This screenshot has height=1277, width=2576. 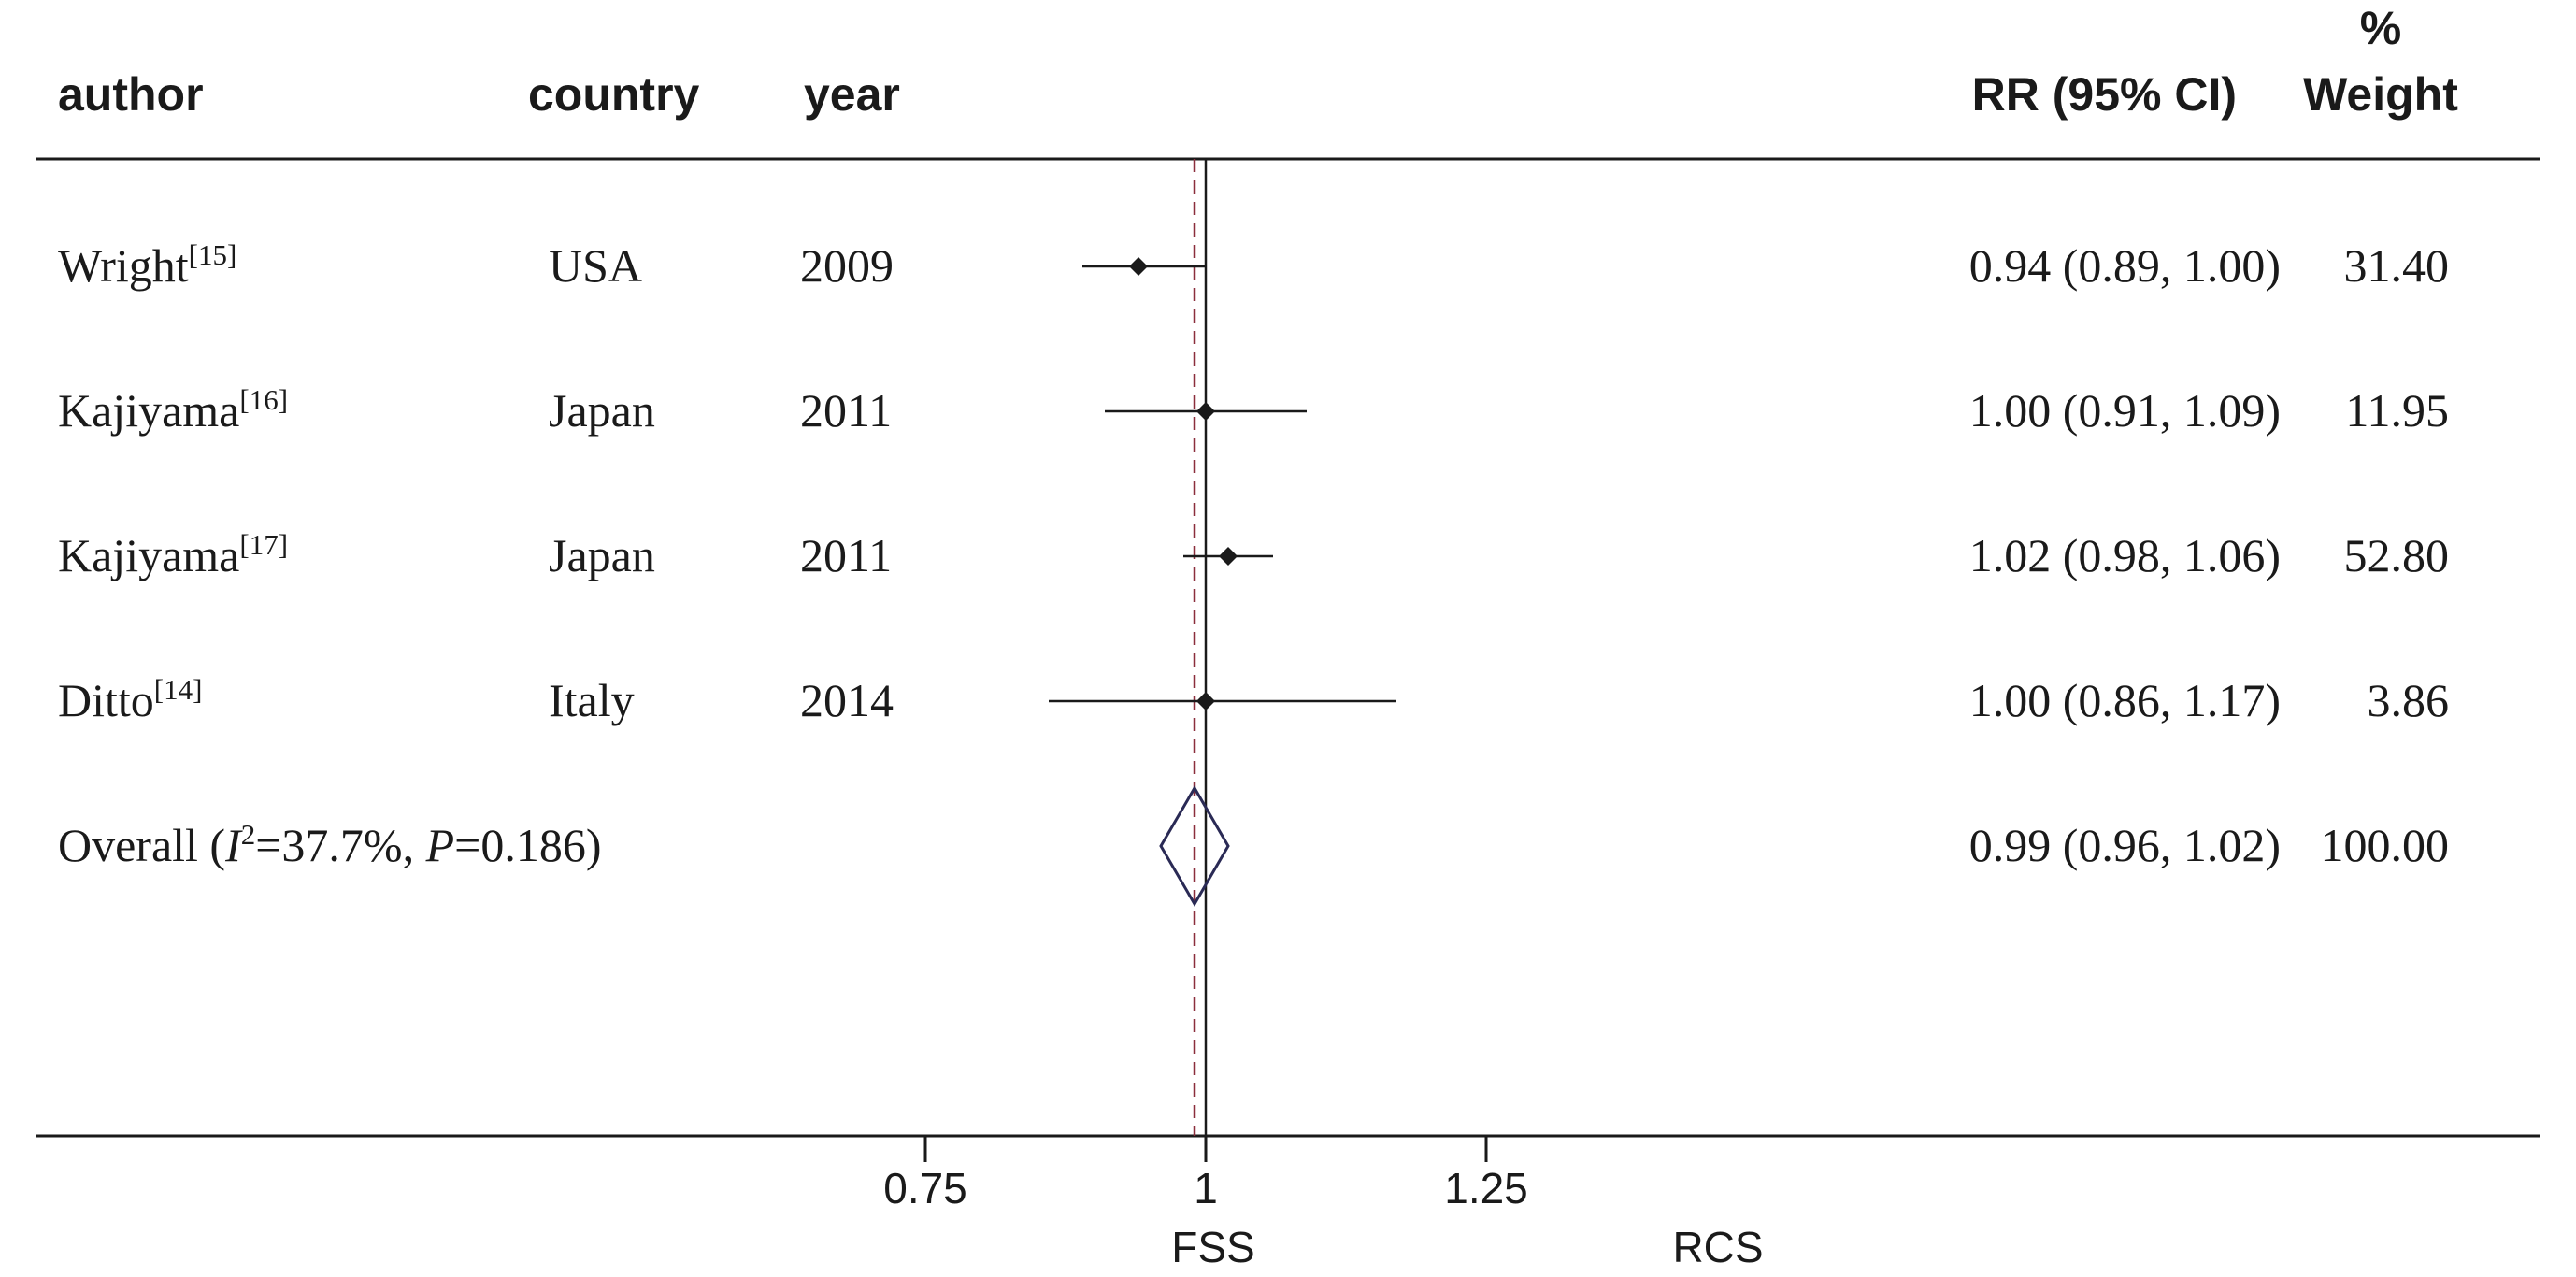 I want to click on header-weight-percent: %, so click(x=2380, y=28).